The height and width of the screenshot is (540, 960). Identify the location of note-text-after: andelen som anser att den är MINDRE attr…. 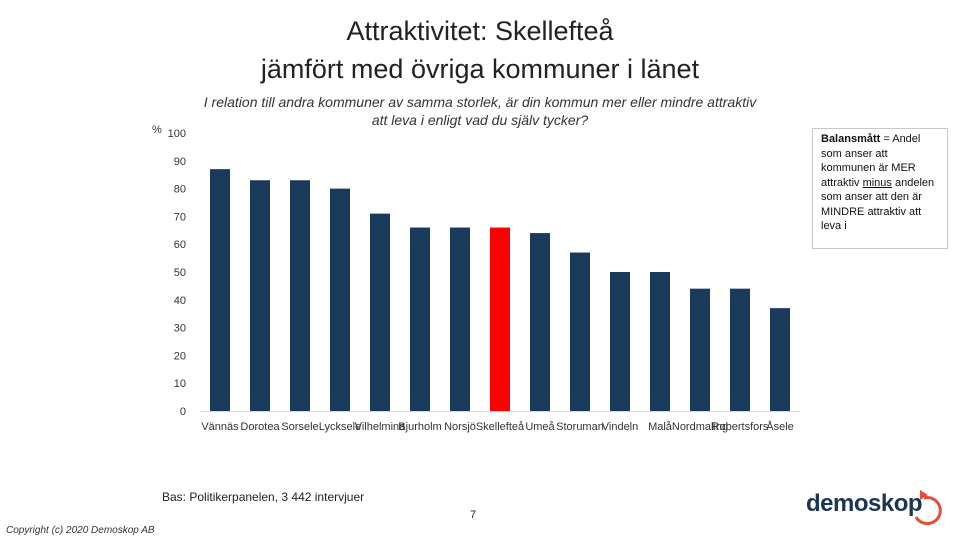
(878, 204).